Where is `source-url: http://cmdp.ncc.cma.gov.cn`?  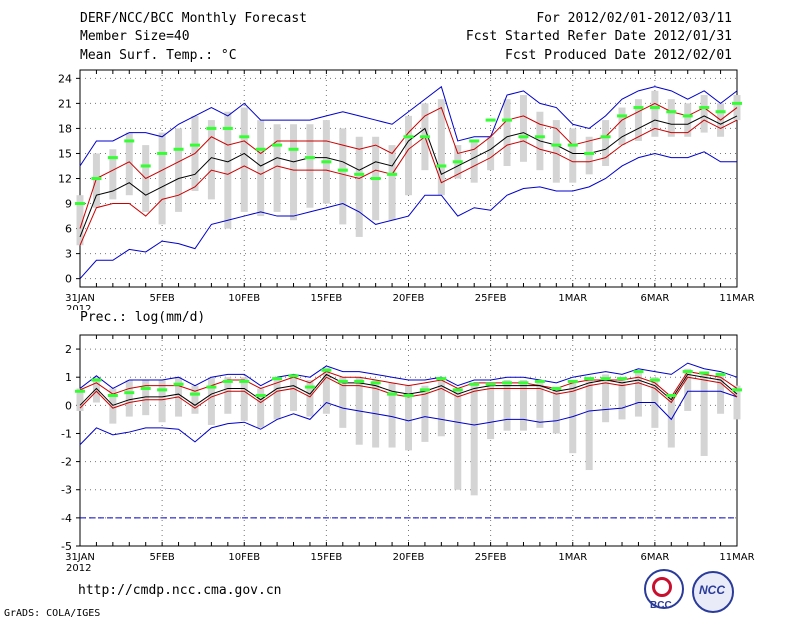
source-url: http://cmdp.ncc.cma.gov.cn is located at coordinates (180, 590).